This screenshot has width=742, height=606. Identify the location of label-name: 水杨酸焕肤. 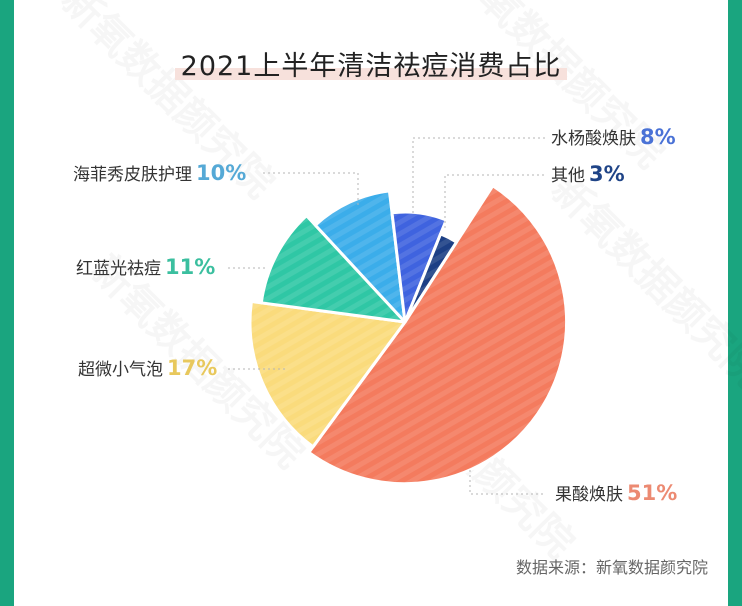
(593, 139).